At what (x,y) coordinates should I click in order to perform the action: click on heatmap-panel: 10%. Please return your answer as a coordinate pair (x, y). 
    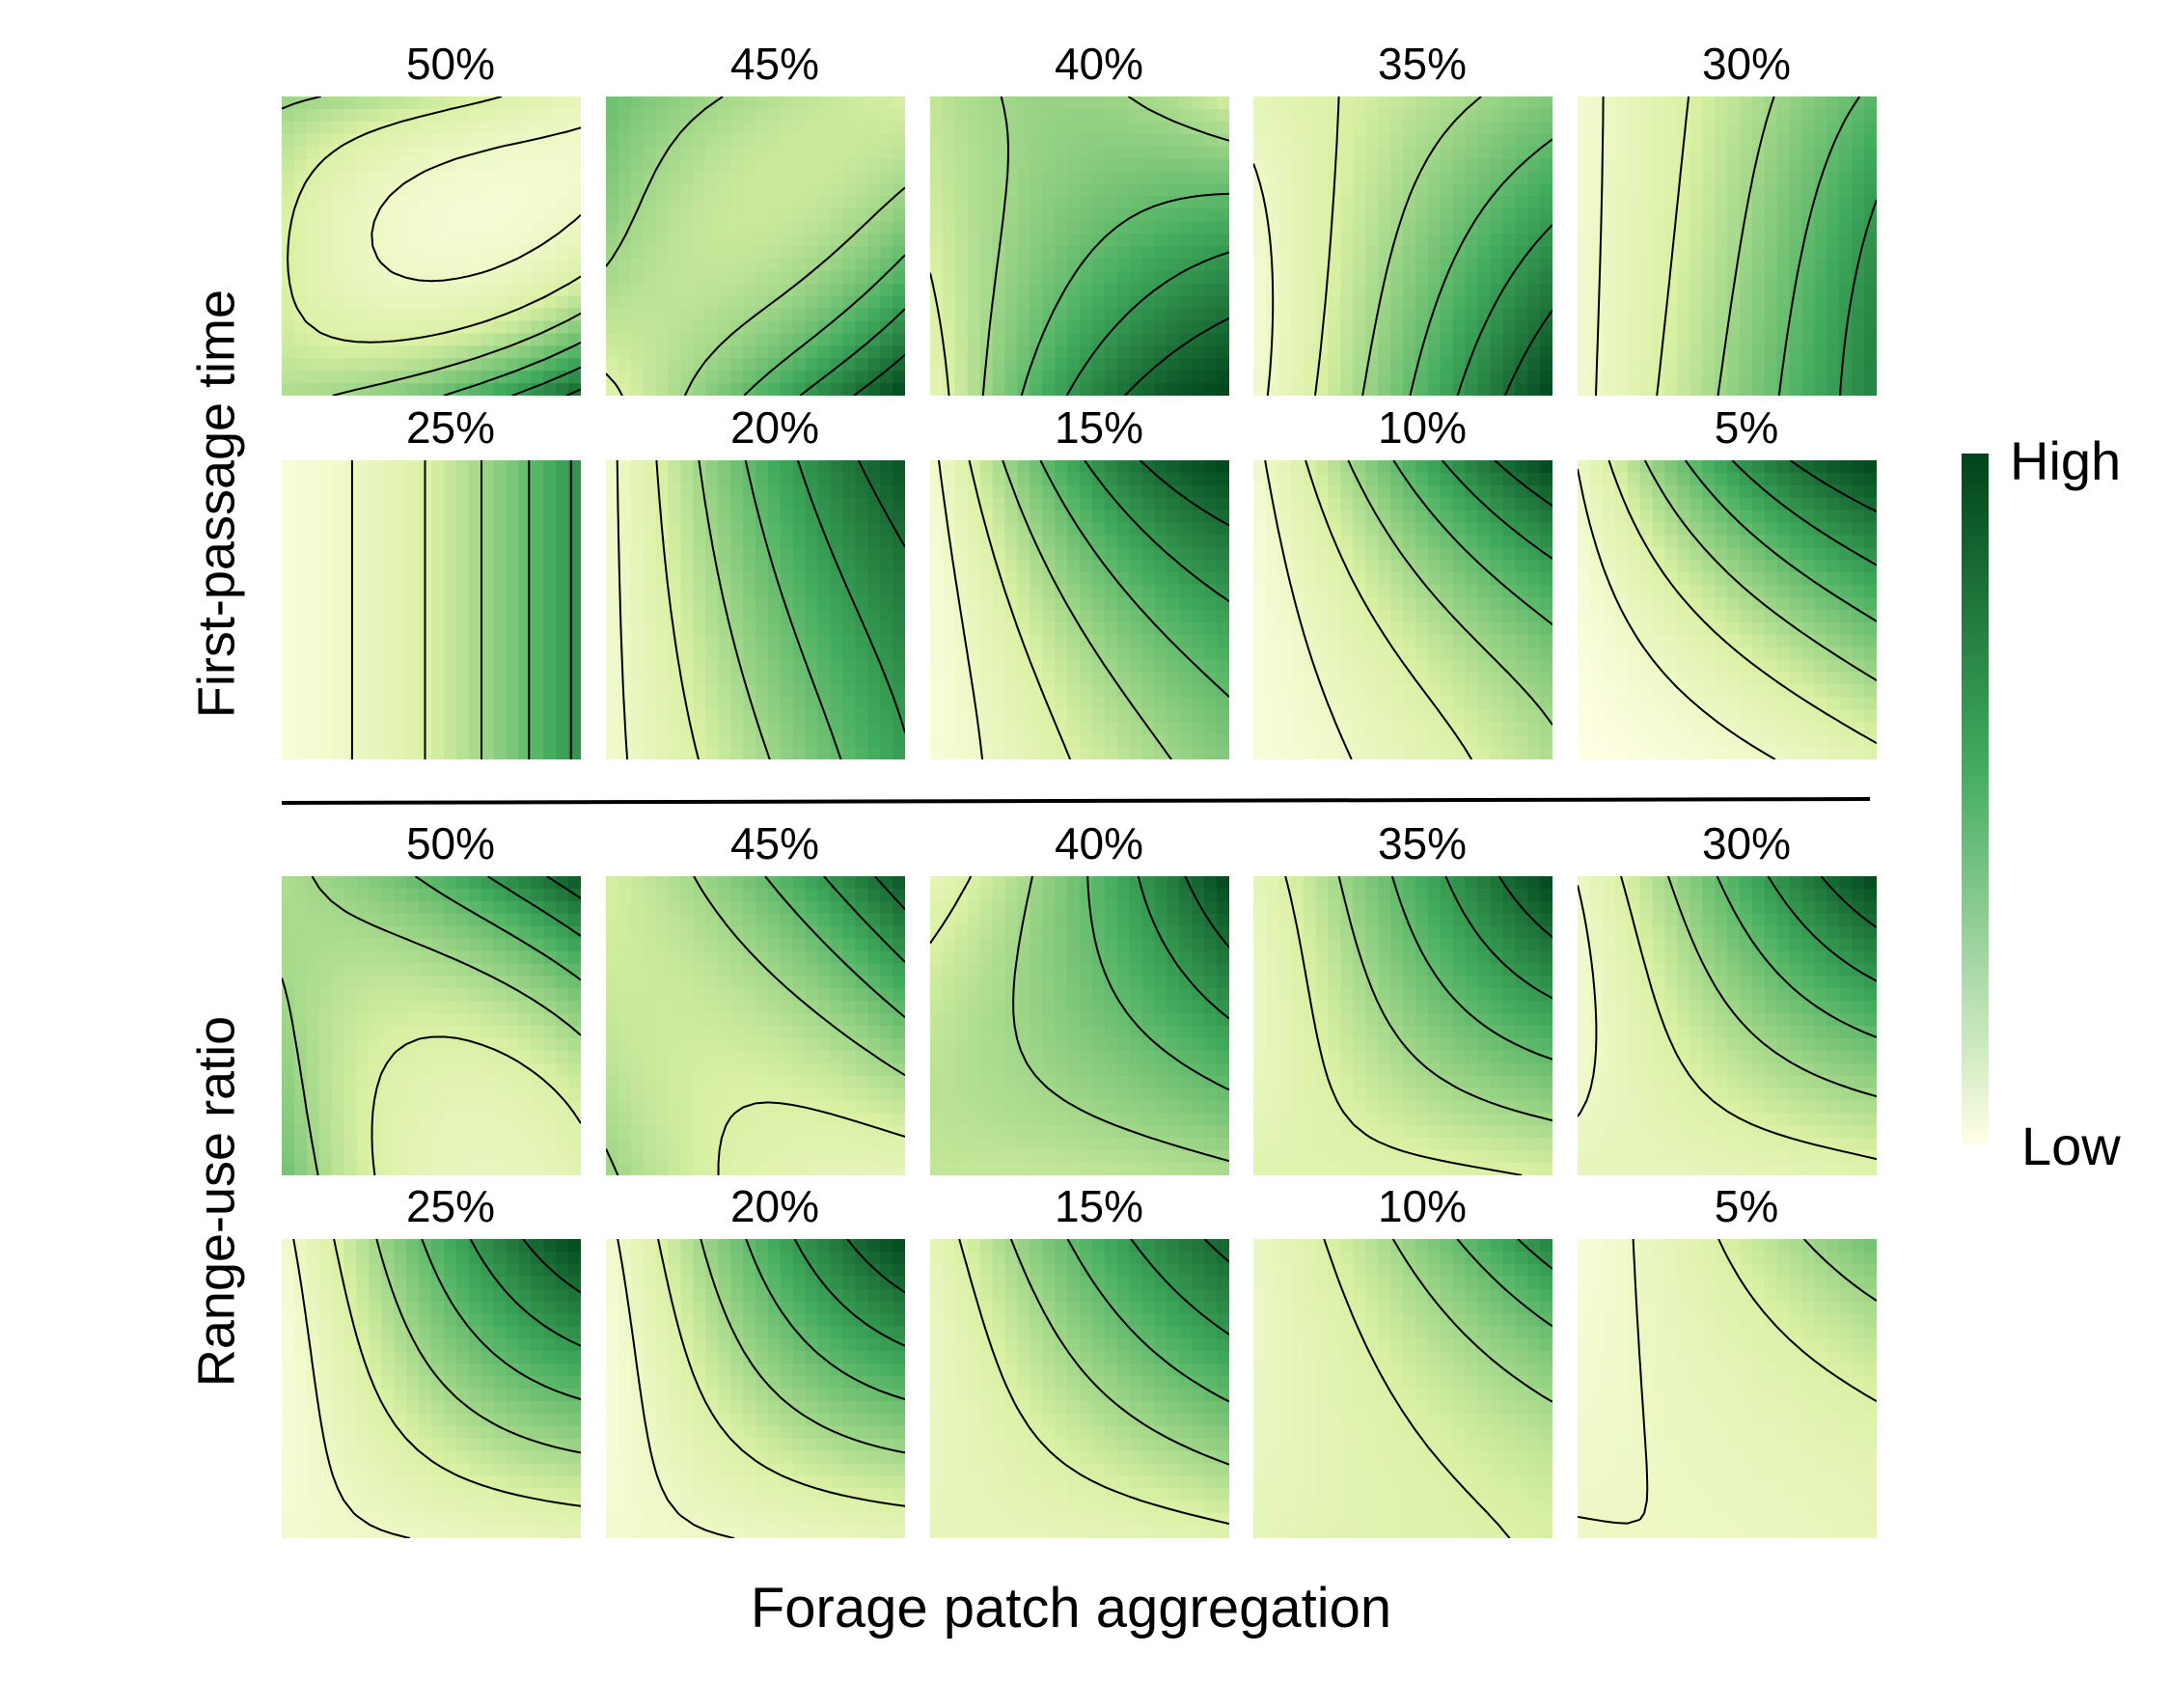
    Looking at the image, I should click on (1402, 1359).